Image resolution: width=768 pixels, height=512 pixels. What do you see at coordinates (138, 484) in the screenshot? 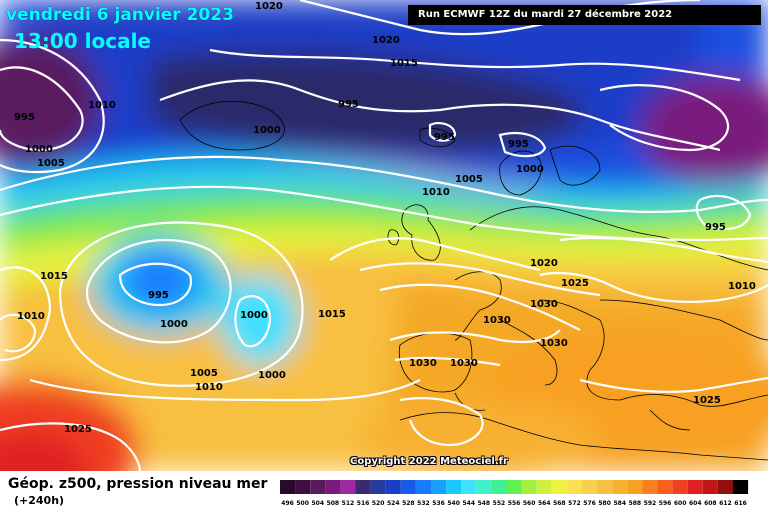
I see `field-title: Géop. z500, pression niveau mer` at bounding box center [138, 484].